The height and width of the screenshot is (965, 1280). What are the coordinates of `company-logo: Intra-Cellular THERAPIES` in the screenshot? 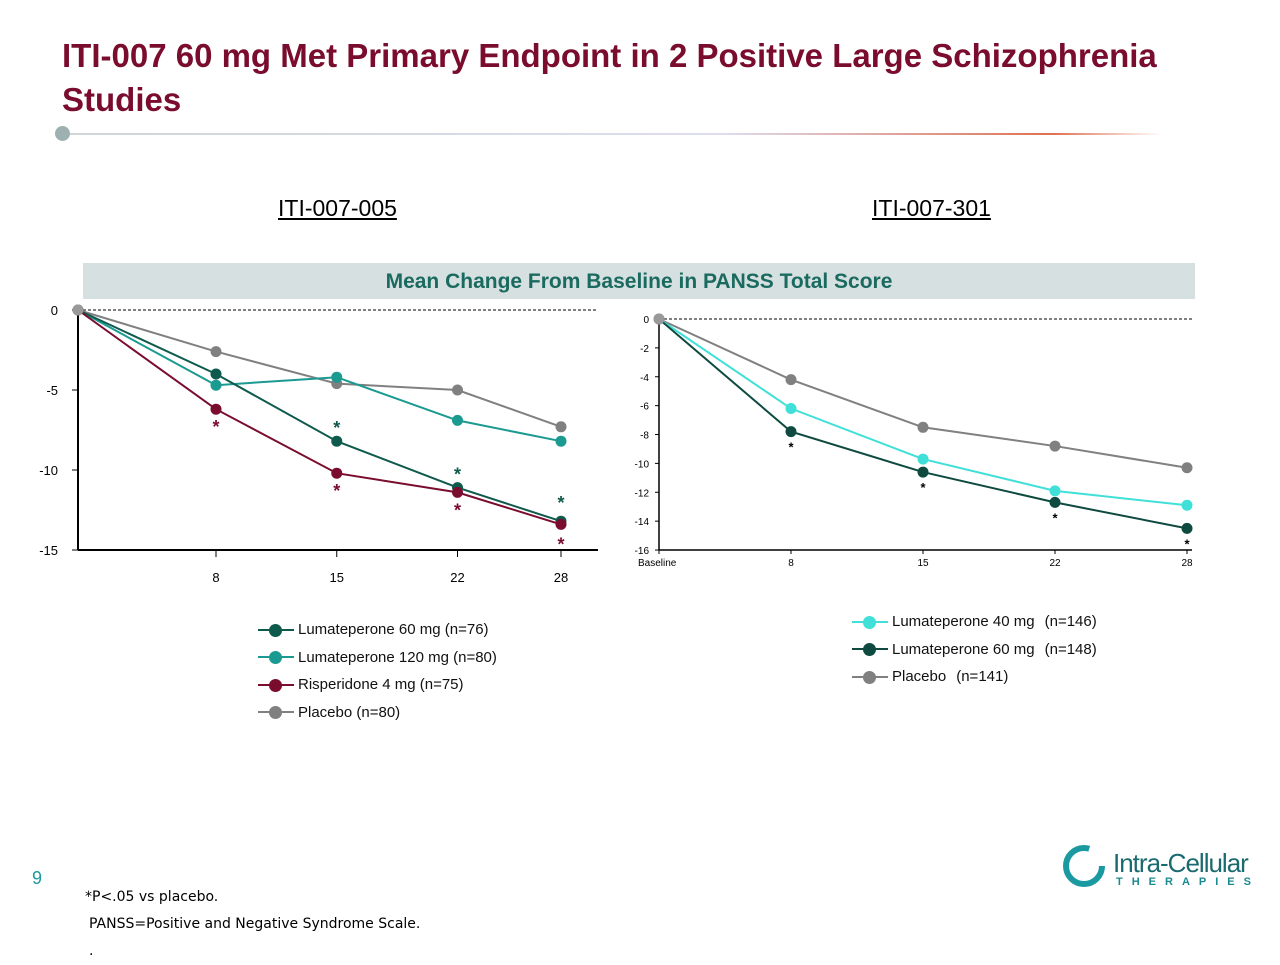 It's located at (1155, 869).